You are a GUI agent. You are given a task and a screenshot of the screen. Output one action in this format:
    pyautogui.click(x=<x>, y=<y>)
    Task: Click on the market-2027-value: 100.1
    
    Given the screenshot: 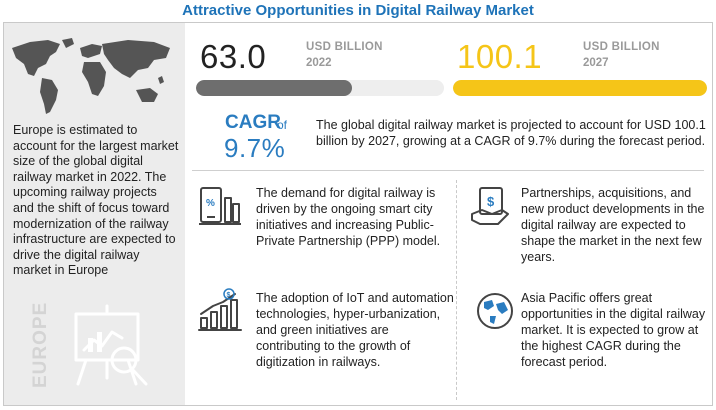 What is the action you would take?
    pyautogui.click(x=500, y=56)
    